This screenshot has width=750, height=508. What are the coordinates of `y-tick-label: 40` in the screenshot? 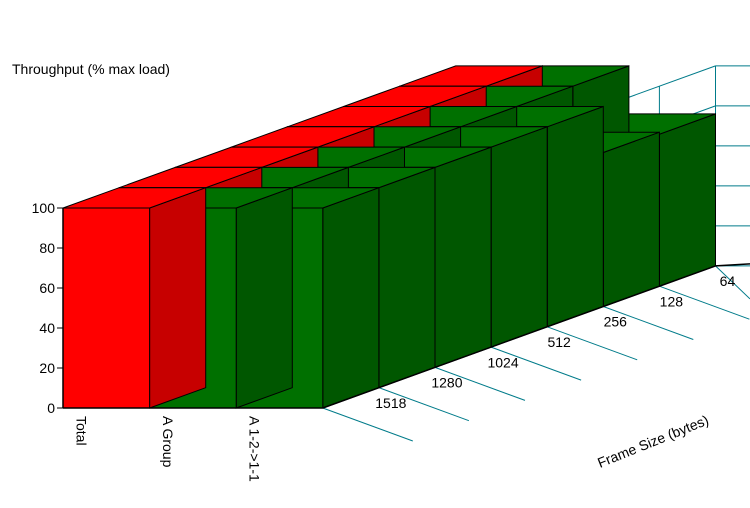 It's located at (47, 328).